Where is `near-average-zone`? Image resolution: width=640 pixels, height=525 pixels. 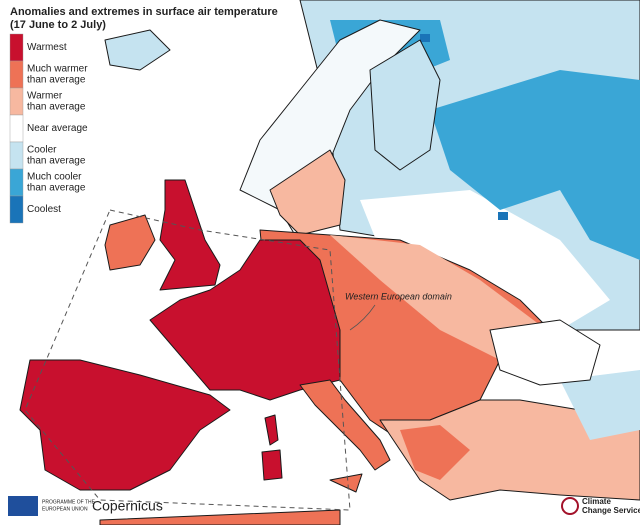 near-average-zone is located at coordinates (485, 260).